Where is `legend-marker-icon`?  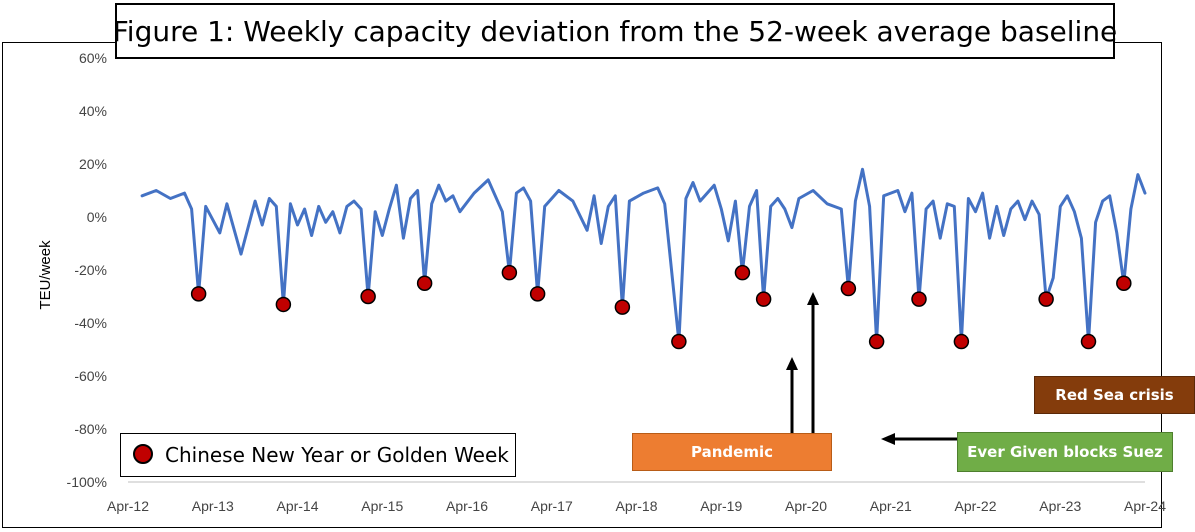 legend-marker-icon is located at coordinates (143, 454).